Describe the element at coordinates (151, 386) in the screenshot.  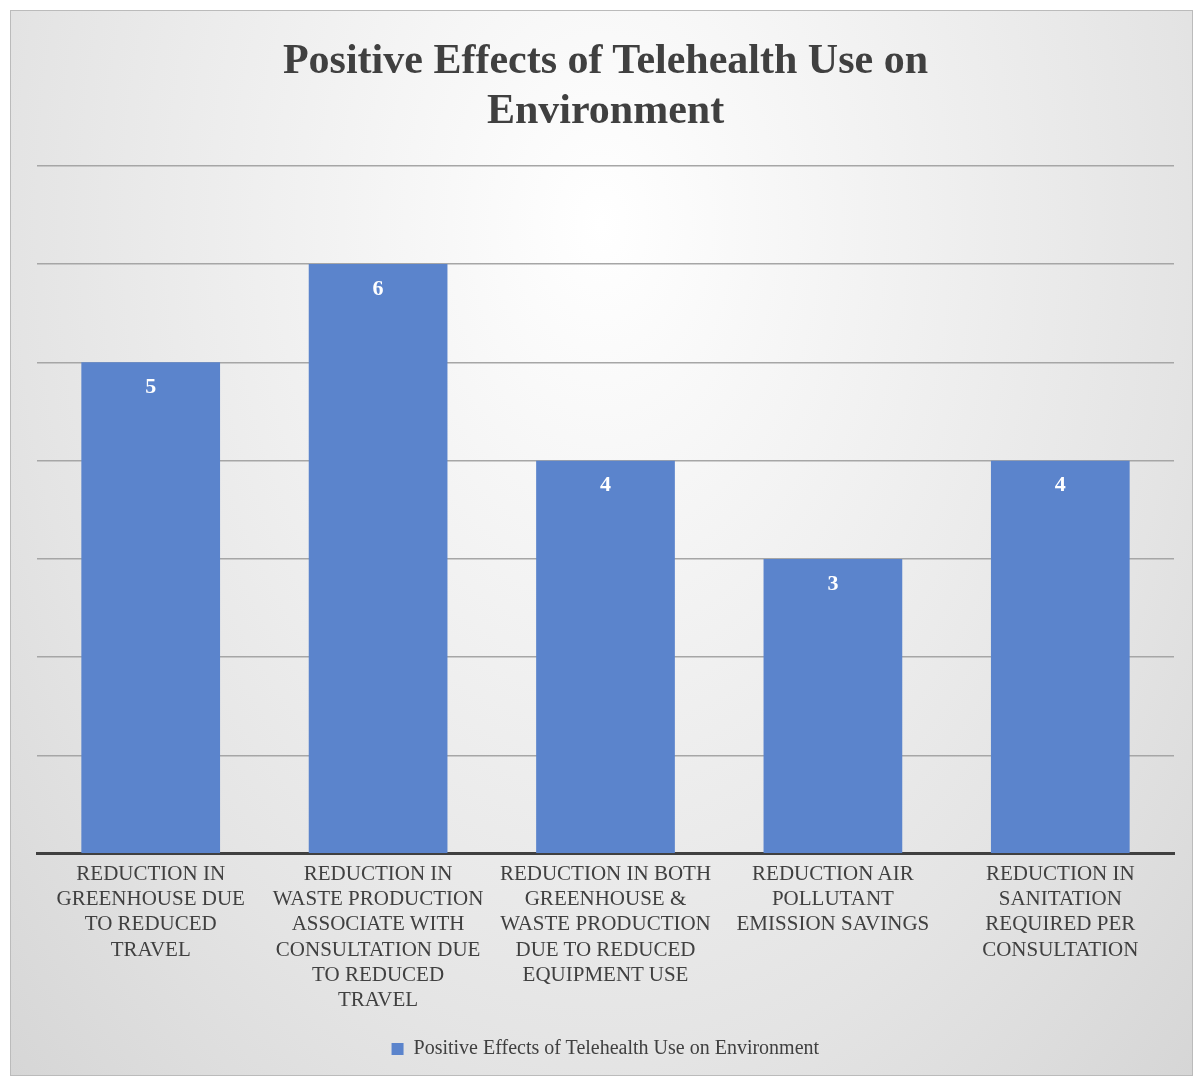
I see `data-label: 5` at that location.